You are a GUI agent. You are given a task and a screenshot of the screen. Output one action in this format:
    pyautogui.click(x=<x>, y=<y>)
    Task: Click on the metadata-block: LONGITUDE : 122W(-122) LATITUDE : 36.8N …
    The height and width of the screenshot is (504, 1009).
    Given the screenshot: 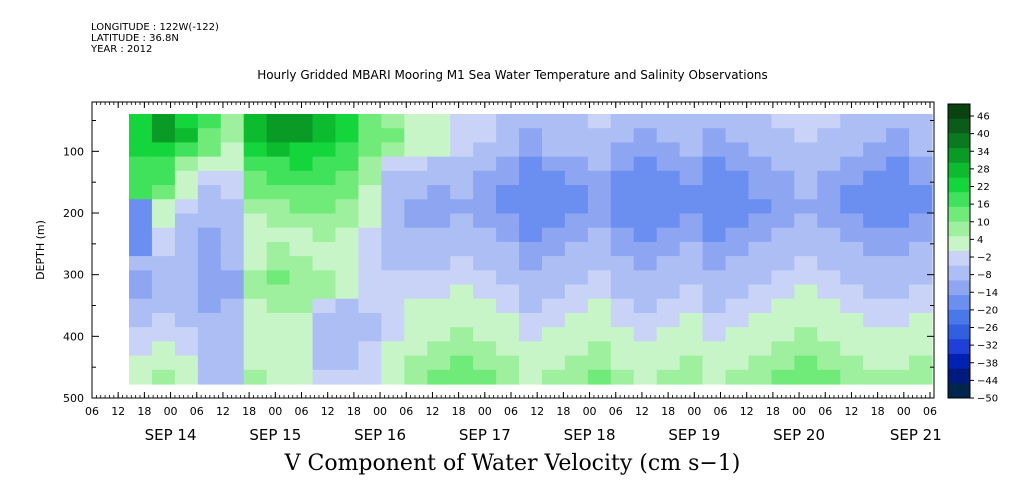 What is the action you would take?
    pyautogui.click(x=155, y=38)
    